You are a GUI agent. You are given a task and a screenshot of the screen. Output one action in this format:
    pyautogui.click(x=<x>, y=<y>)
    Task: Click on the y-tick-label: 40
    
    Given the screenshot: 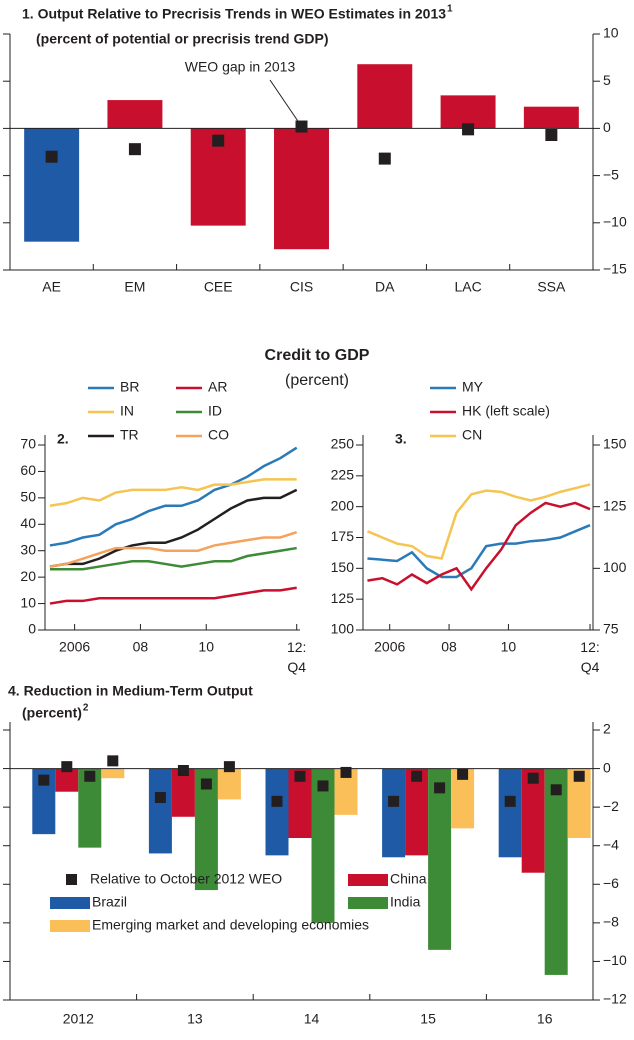 What is the action you would take?
    pyautogui.click(x=28, y=523)
    